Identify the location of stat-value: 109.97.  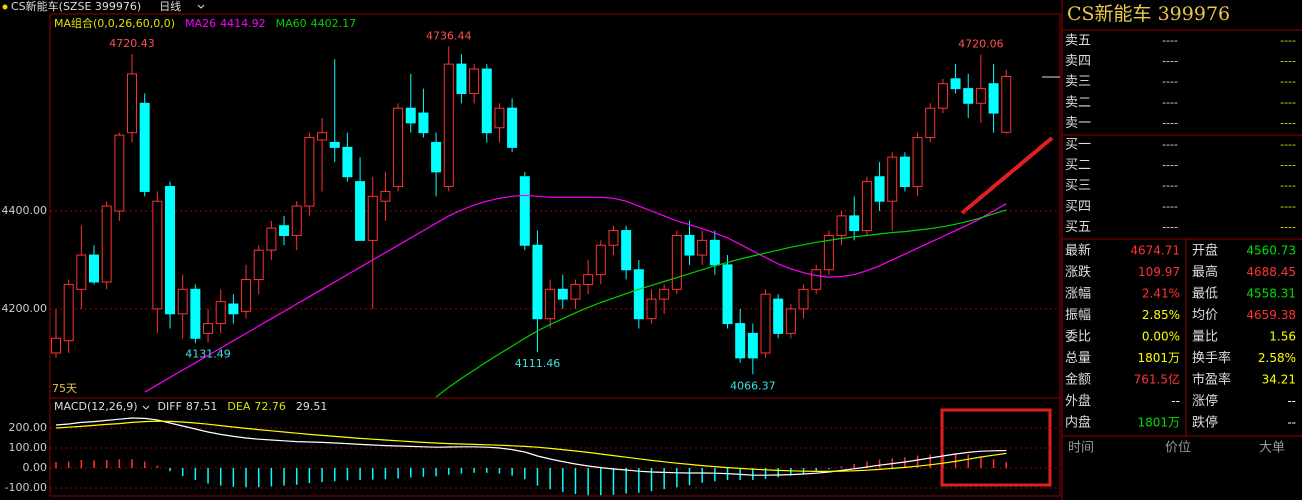
(1159, 272).